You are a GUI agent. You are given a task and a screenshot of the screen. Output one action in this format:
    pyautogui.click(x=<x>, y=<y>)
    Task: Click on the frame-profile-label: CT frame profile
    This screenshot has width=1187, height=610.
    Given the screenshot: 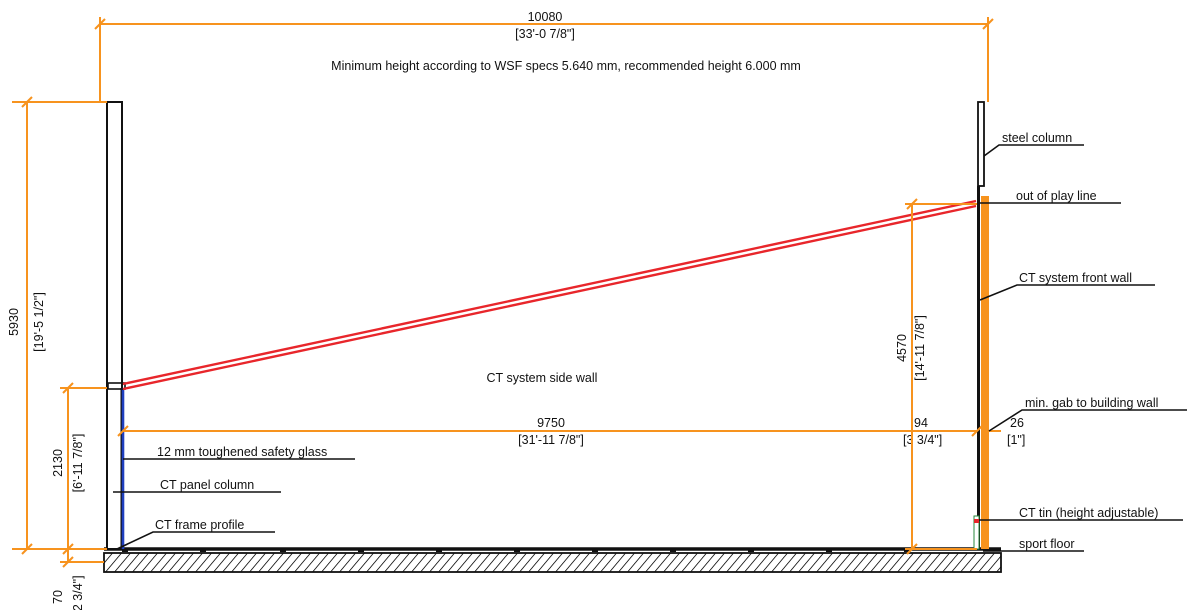 What is the action you would take?
    pyautogui.click(x=199, y=525)
    